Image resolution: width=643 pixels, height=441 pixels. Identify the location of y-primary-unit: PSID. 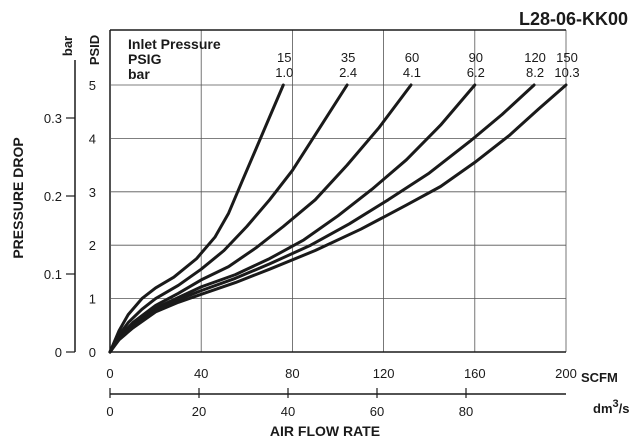
(94, 50).